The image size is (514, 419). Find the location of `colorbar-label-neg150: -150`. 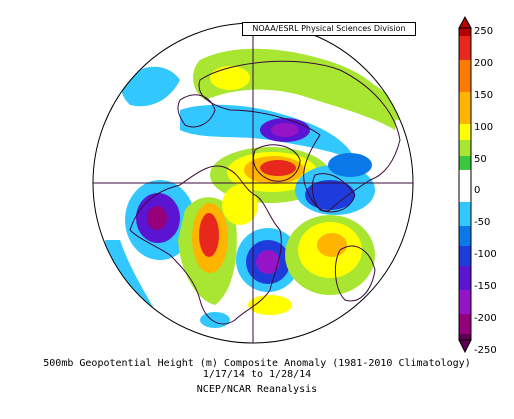

colorbar-label-neg150: -150 is located at coordinates (485, 286).